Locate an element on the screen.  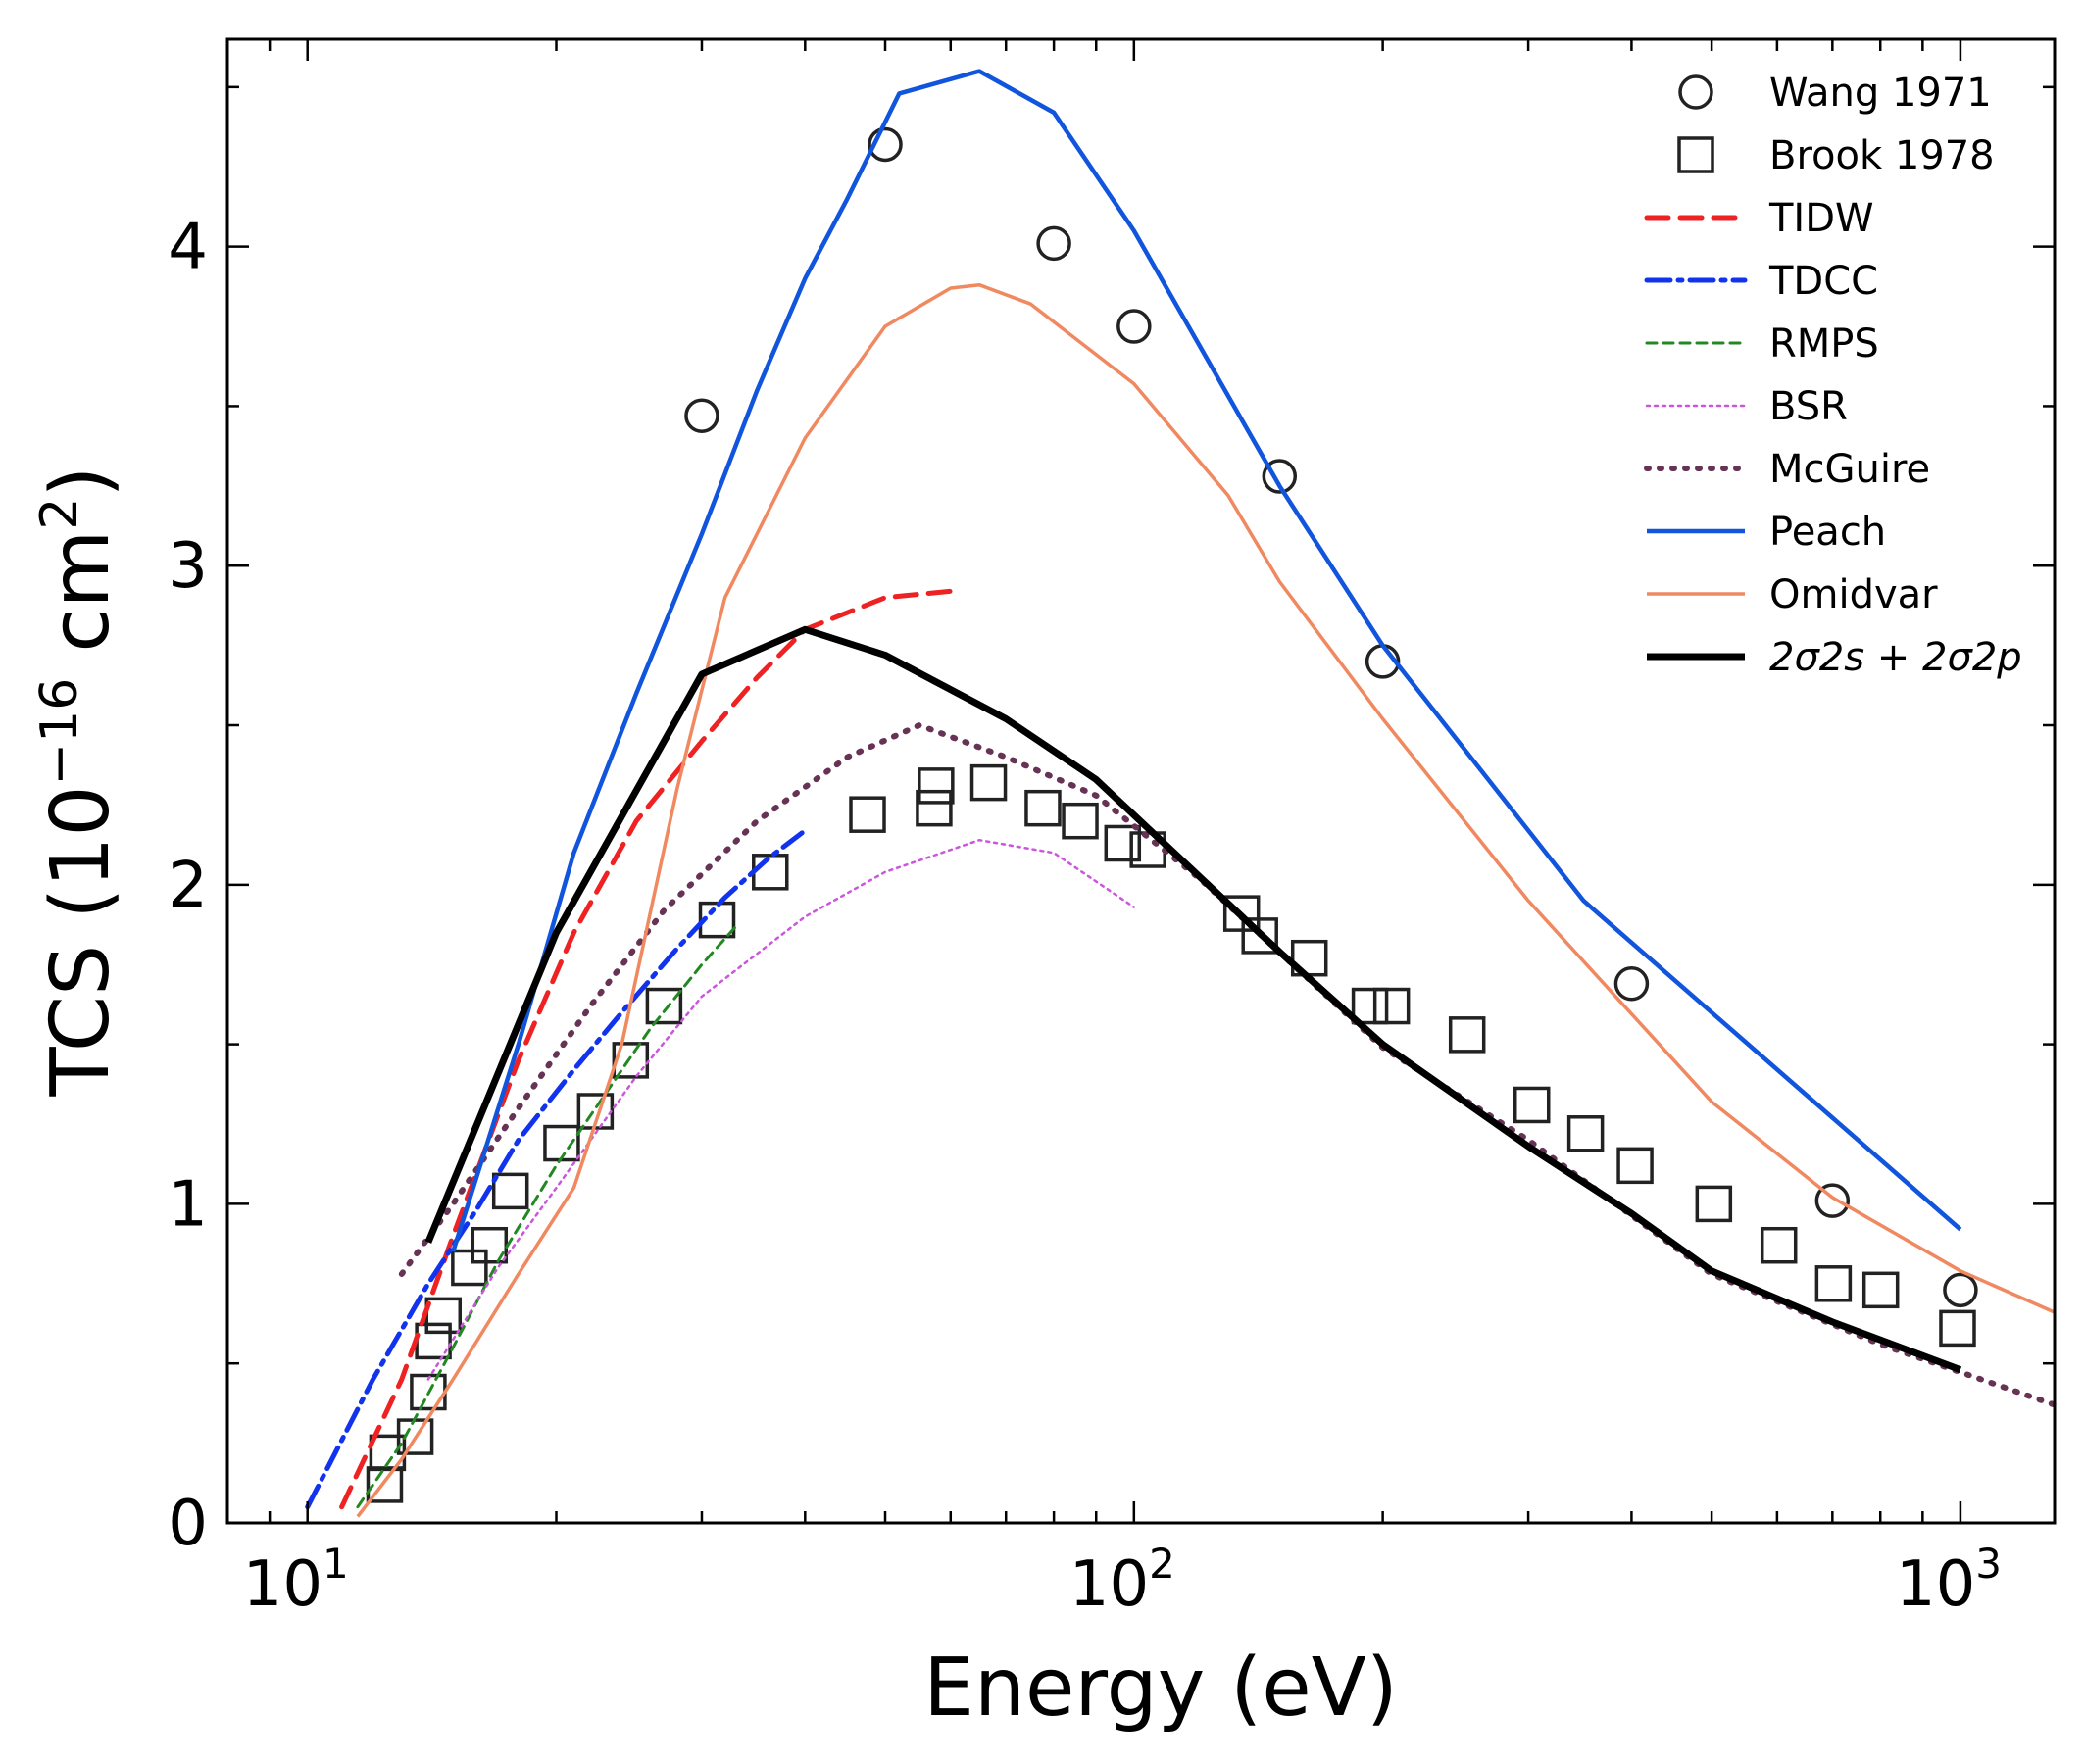
y-tick-label: 1 is located at coordinates (188, 1204).